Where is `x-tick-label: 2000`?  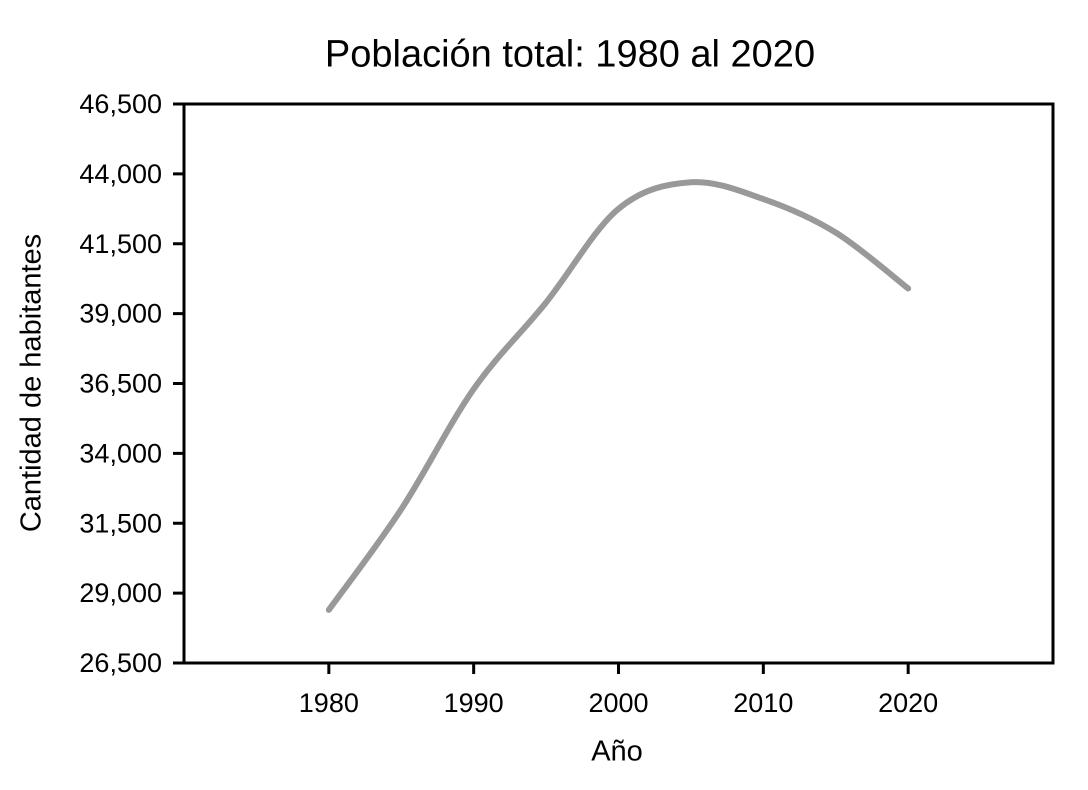
x-tick-label: 2000 is located at coordinates (618, 703).